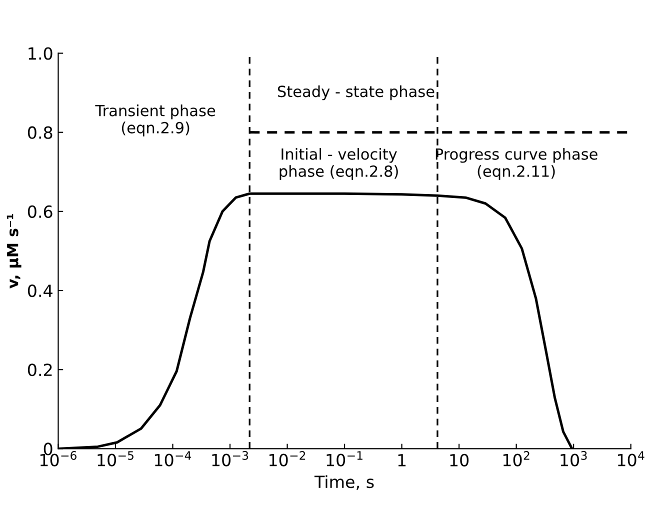 The image size is (647, 507). Describe the element at coordinates (40, 291) in the screenshot. I see `y-tick-label: 0.4` at that location.